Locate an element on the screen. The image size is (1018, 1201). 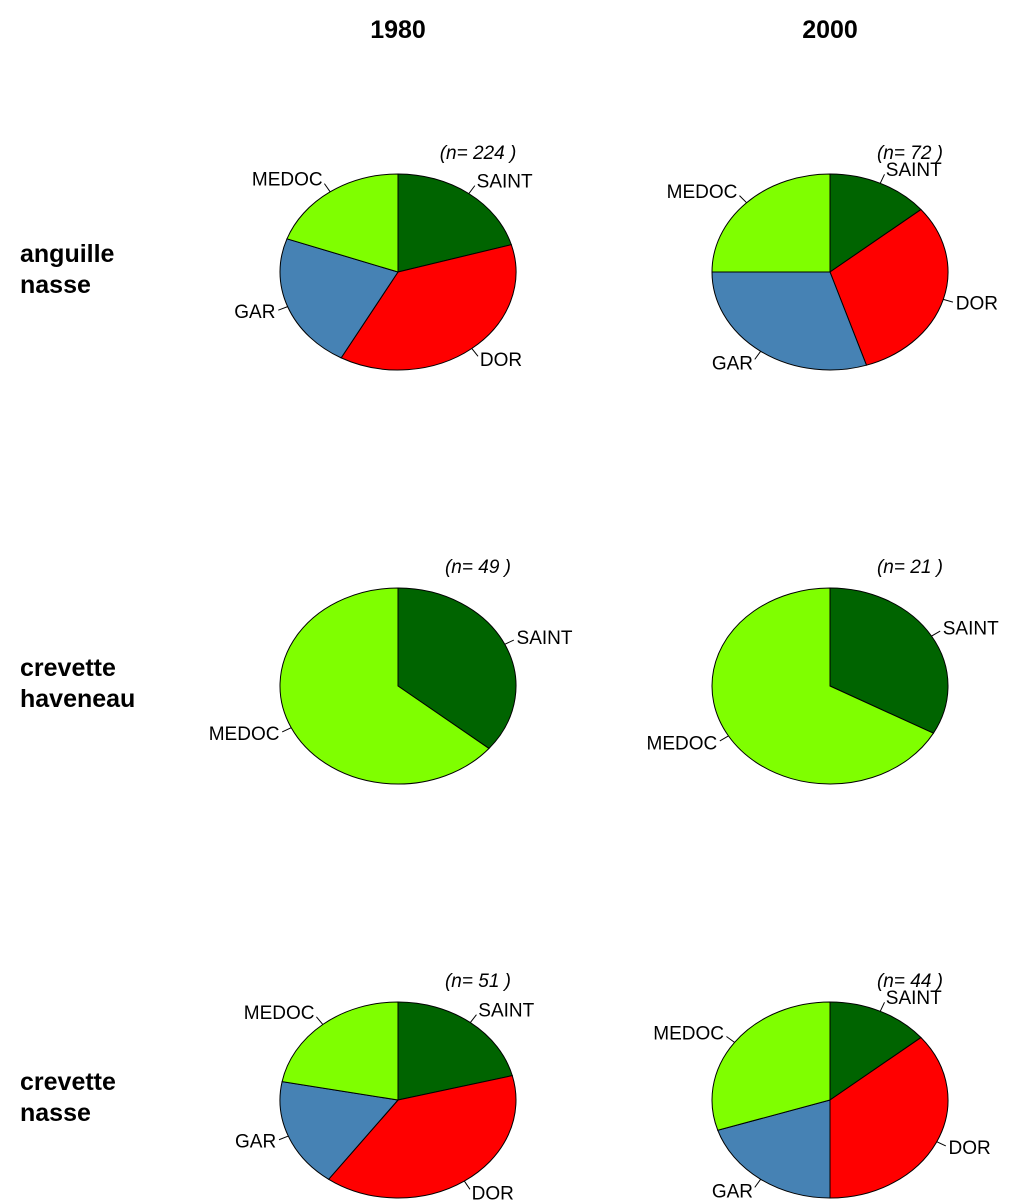
pie-2-slice-gar is located at coordinates (789, 321).